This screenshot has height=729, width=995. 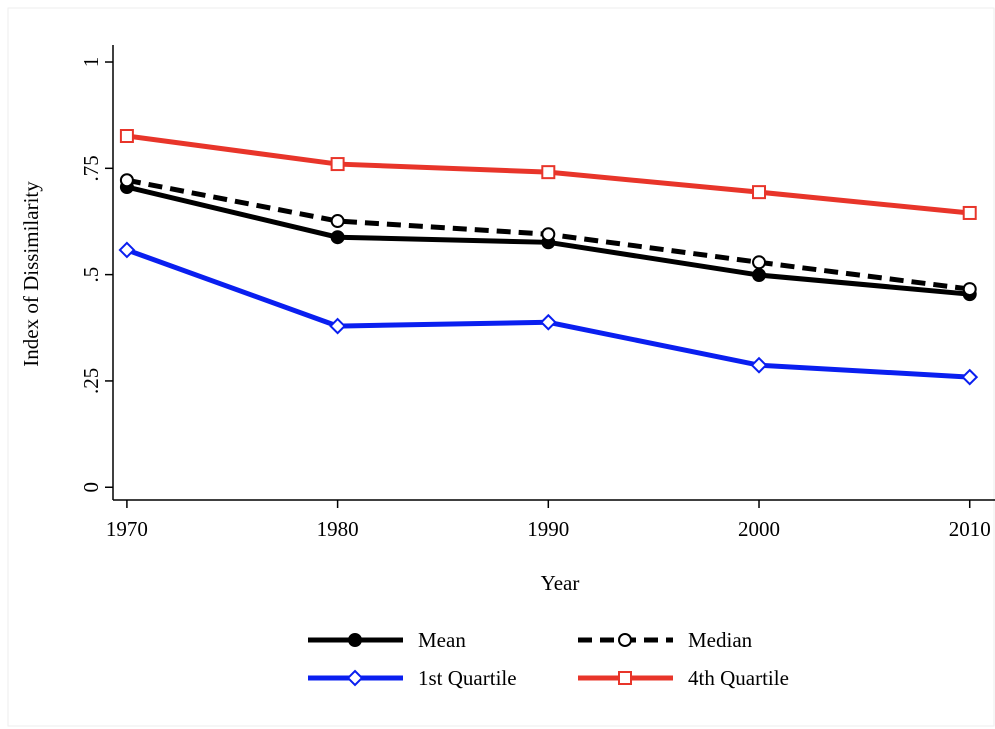 What do you see at coordinates (560, 583) in the screenshot?
I see `x-axis-label: Year` at bounding box center [560, 583].